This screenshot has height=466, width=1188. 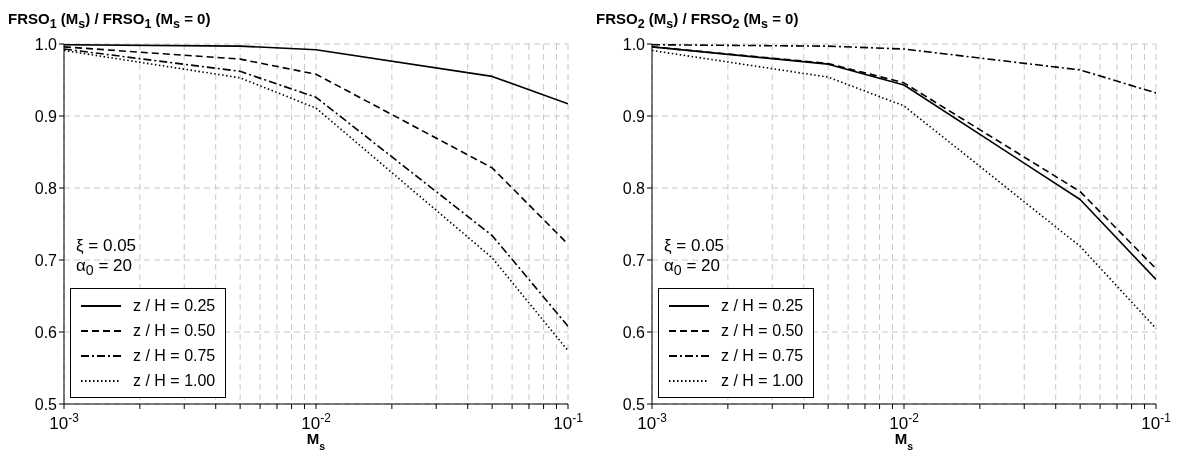 I want to click on text: FRSO$_{2}$ (M$_{s}$) / FRSO$_{2}$ (M$_{s}$ = 0), so click(x=697, y=20).